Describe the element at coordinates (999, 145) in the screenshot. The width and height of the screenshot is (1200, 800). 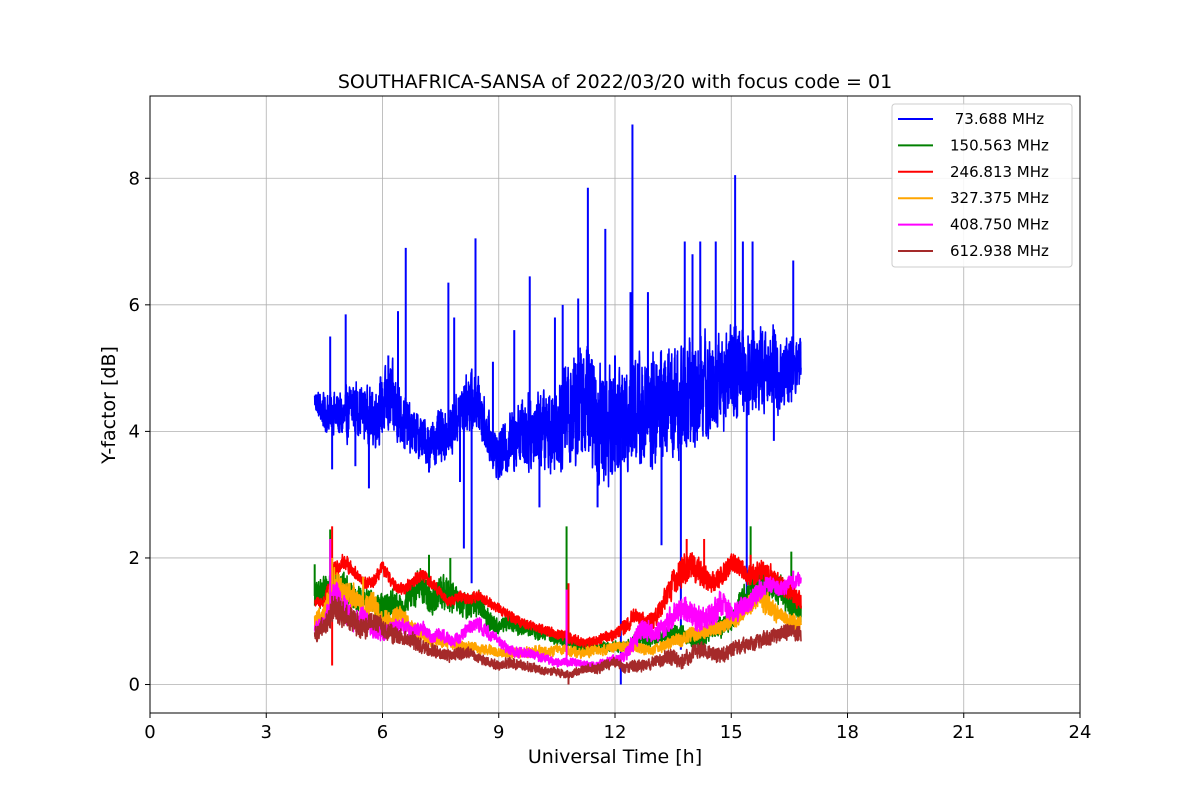
I see `legend-label: 150.563 MHz` at that location.